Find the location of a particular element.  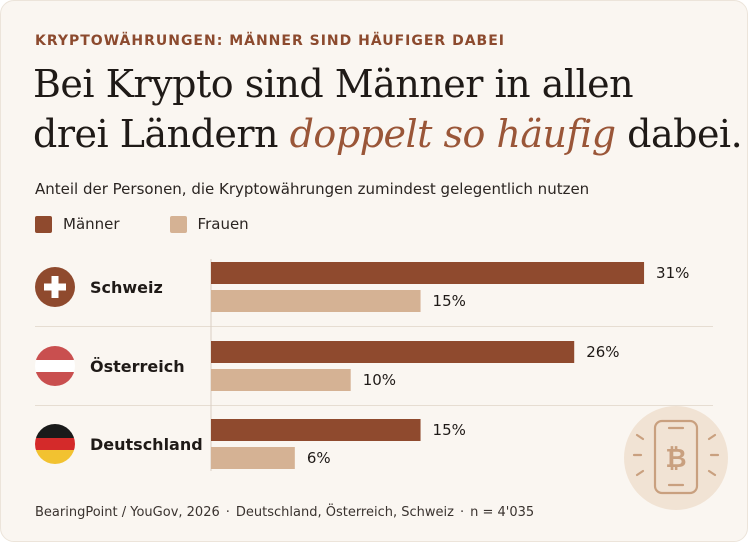

legend-item-women: Frauen is located at coordinates (209, 224).